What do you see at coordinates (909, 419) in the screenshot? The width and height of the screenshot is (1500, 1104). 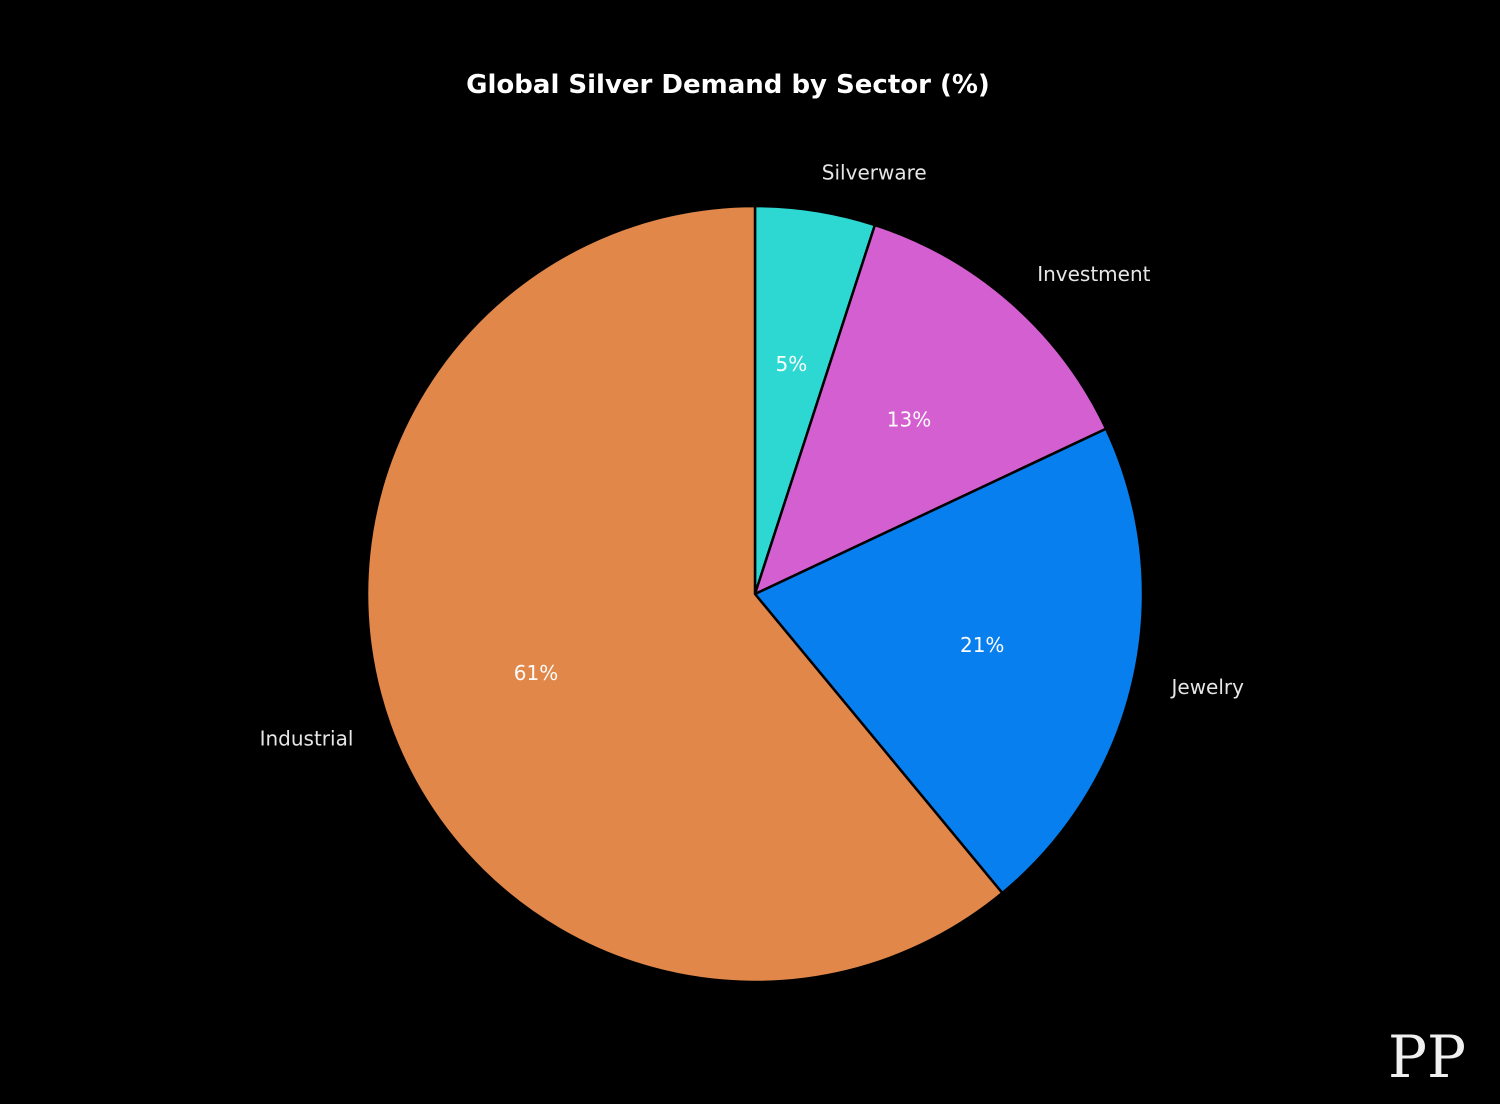 I see `pie-percent-label-investment: 13%` at bounding box center [909, 419].